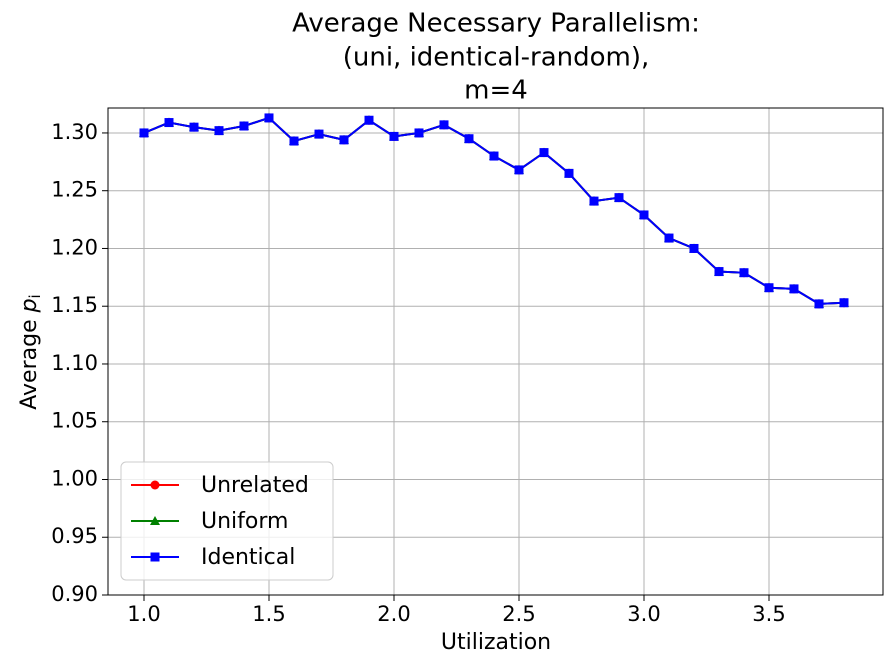  I want to click on chart-title: Average Necessary Parallelism:, so click(496, 24).